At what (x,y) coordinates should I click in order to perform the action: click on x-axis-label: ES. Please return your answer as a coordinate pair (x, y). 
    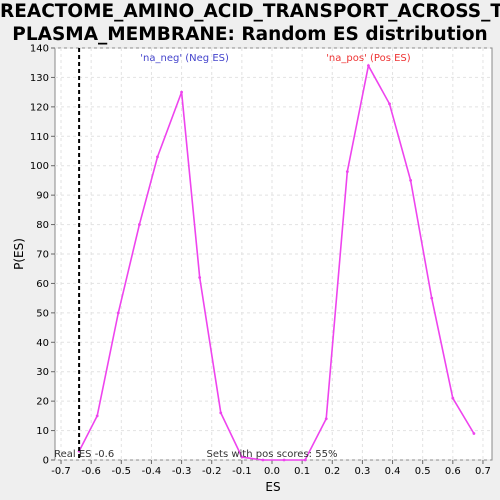
    Looking at the image, I should click on (272, 487).